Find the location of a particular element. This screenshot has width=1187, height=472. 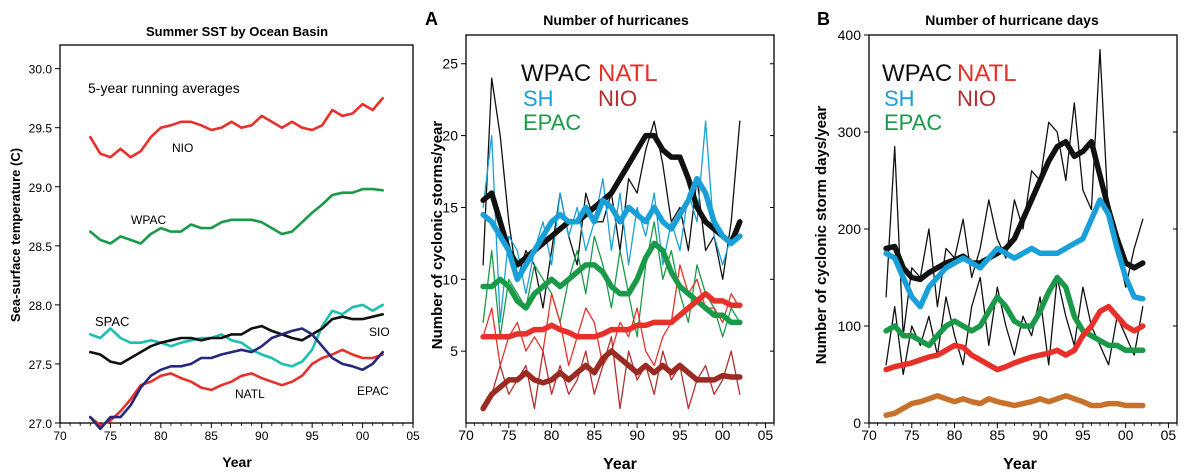

sst-y-tick-label: 28.0 is located at coordinates (41, 306).